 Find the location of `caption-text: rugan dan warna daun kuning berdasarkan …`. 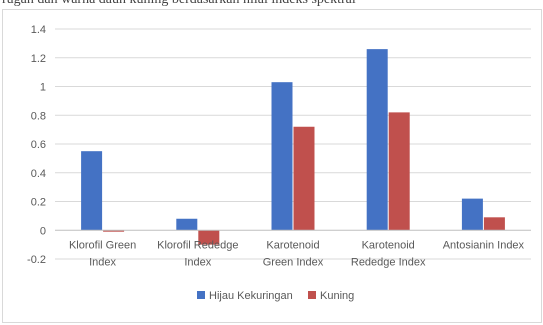

caption-text: rugan dan warna daun kuning berdasarkan … is located at coordinates (179, 4).